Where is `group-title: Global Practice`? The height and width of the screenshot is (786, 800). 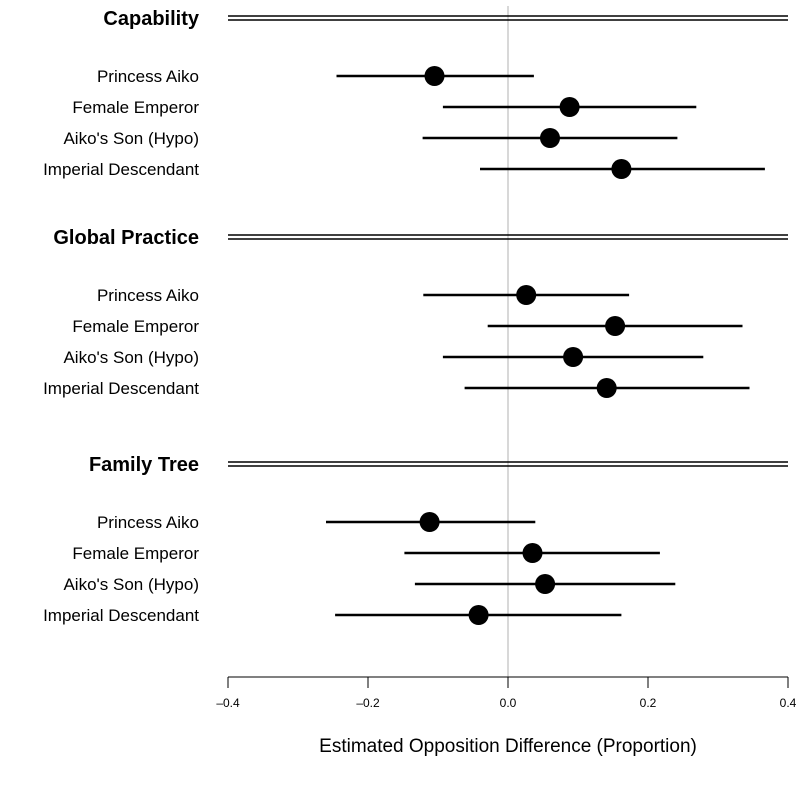 group-title: Global Practice is located at coordinates (126, 238).